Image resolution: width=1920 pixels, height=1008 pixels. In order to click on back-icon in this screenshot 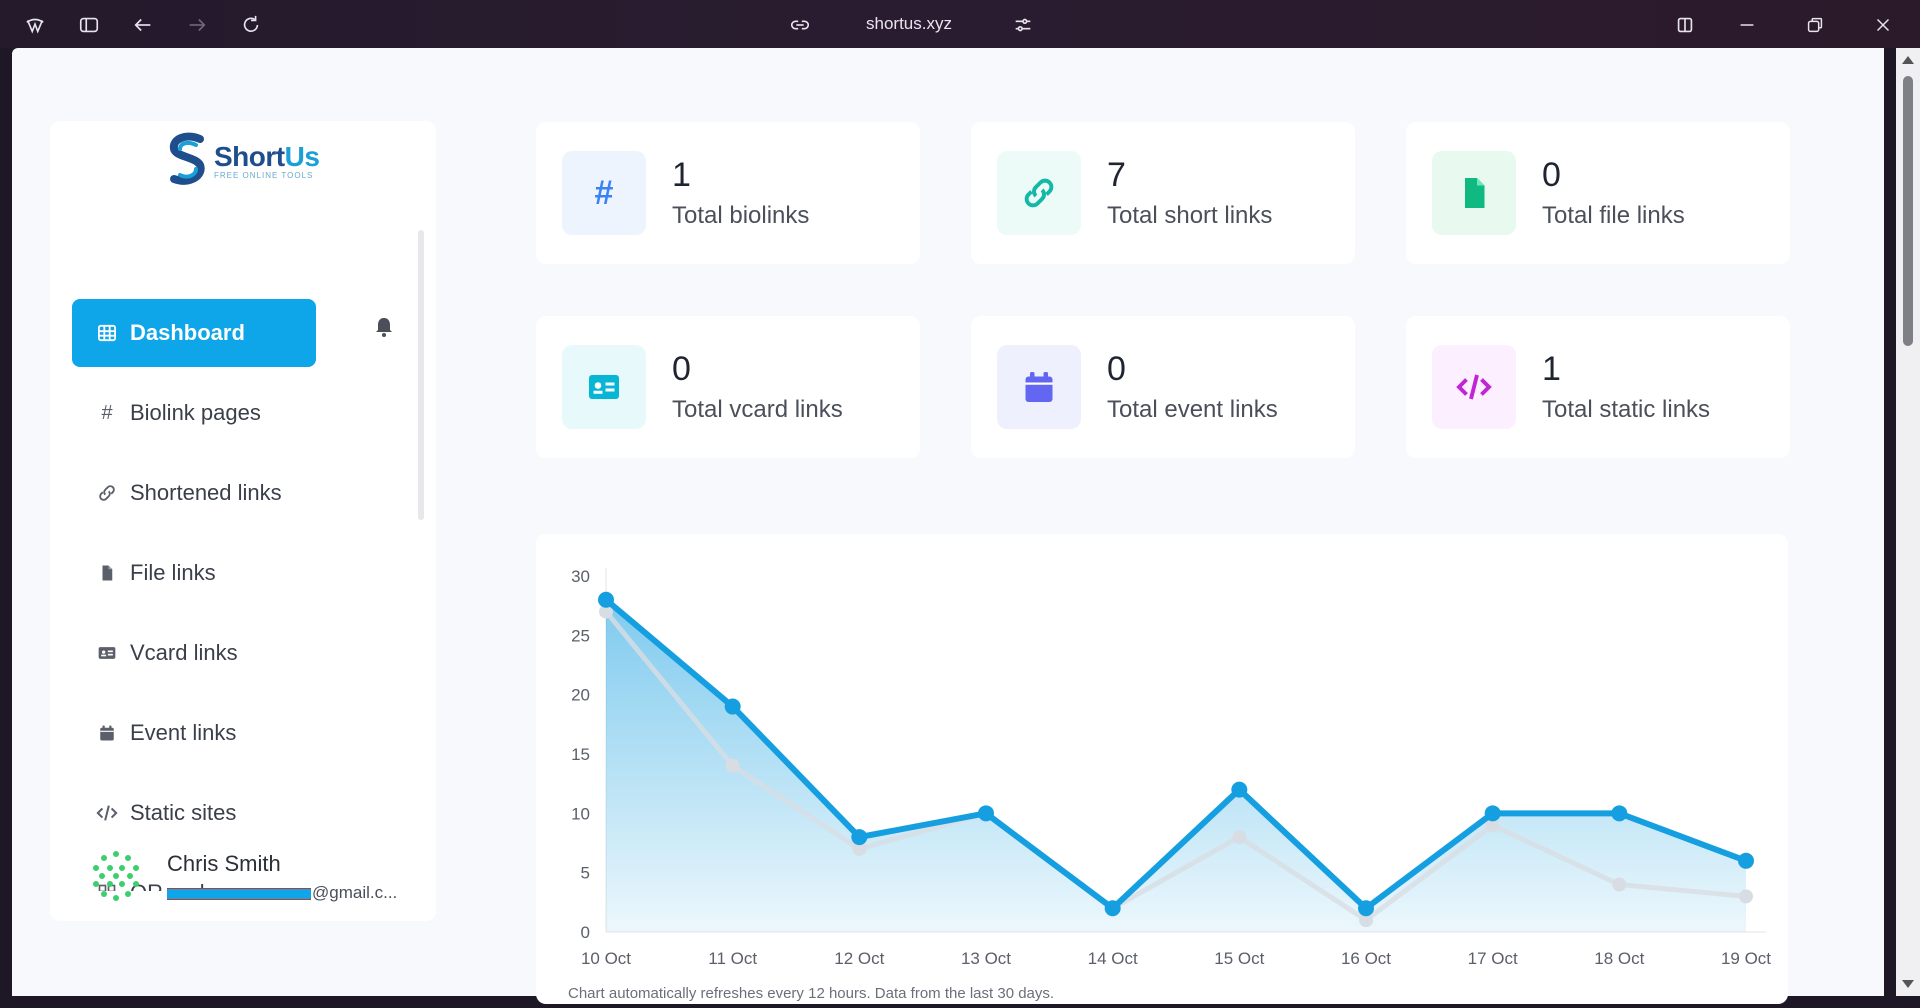, I will do `click(143, 25)`.